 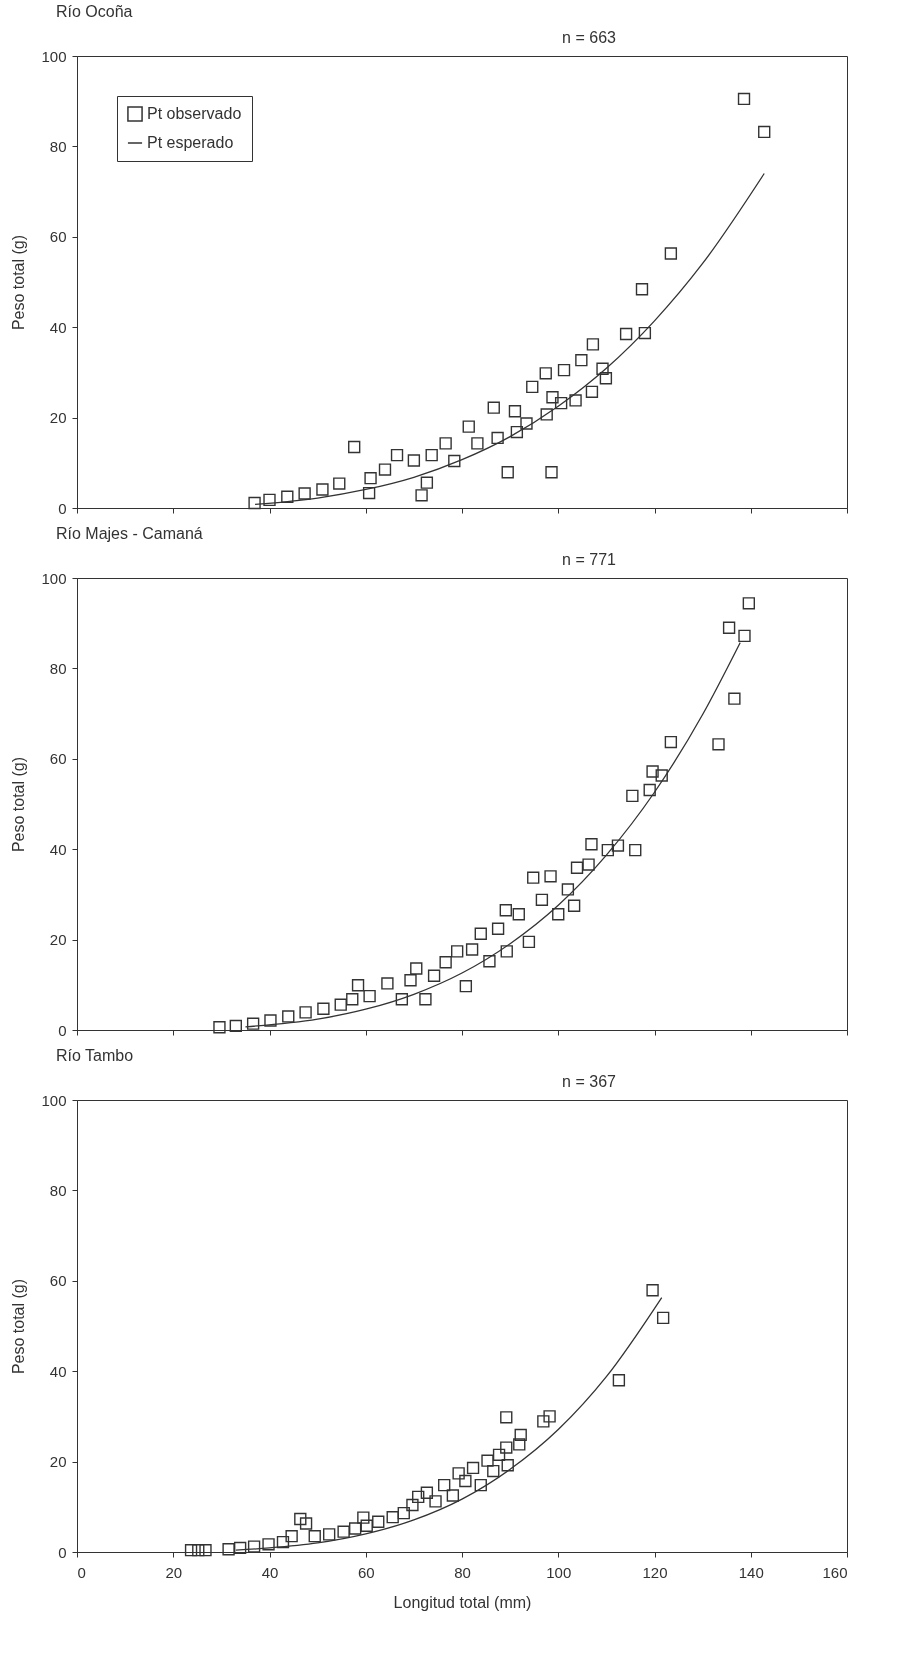 I want to click on x-tick-label: 40, so click(x=270, y=1572).